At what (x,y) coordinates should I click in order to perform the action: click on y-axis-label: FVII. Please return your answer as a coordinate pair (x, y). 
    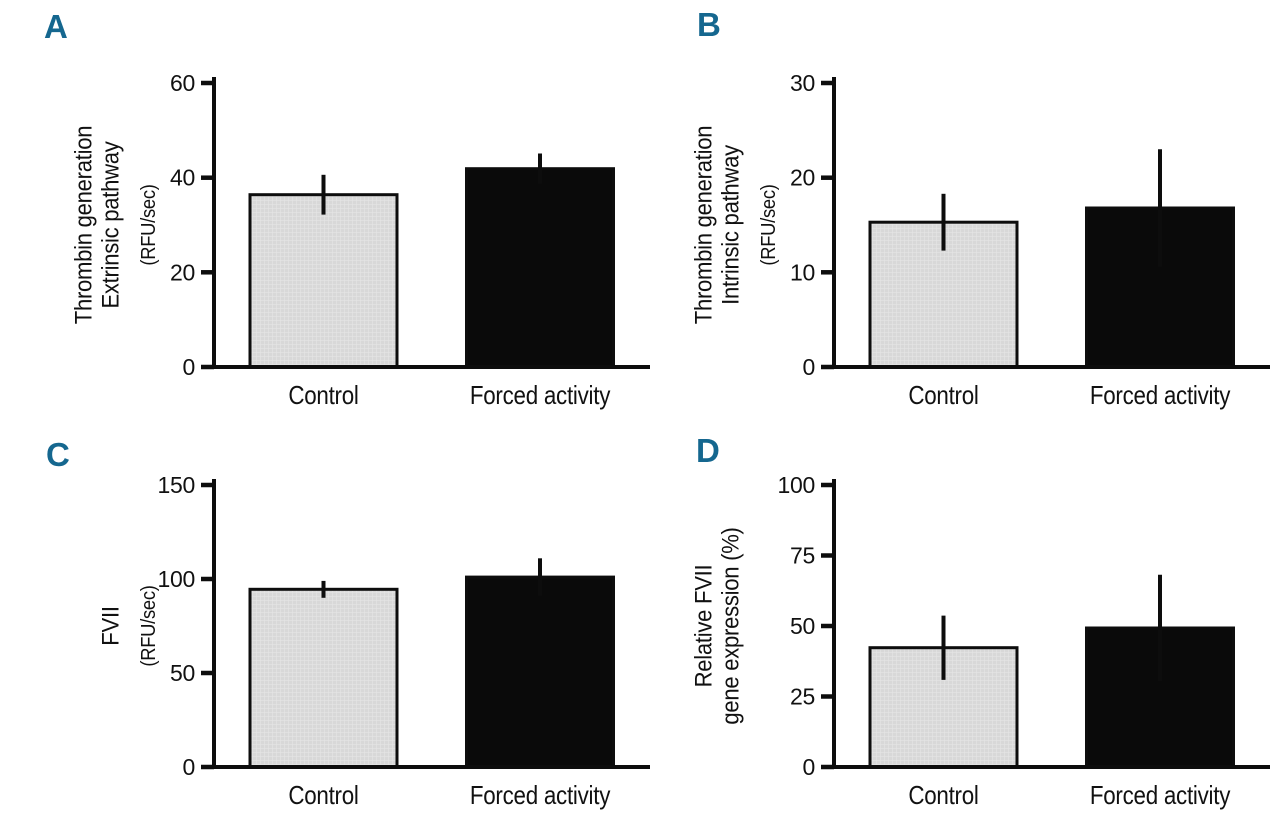
    Looking at the image, I should click on (110, 625).